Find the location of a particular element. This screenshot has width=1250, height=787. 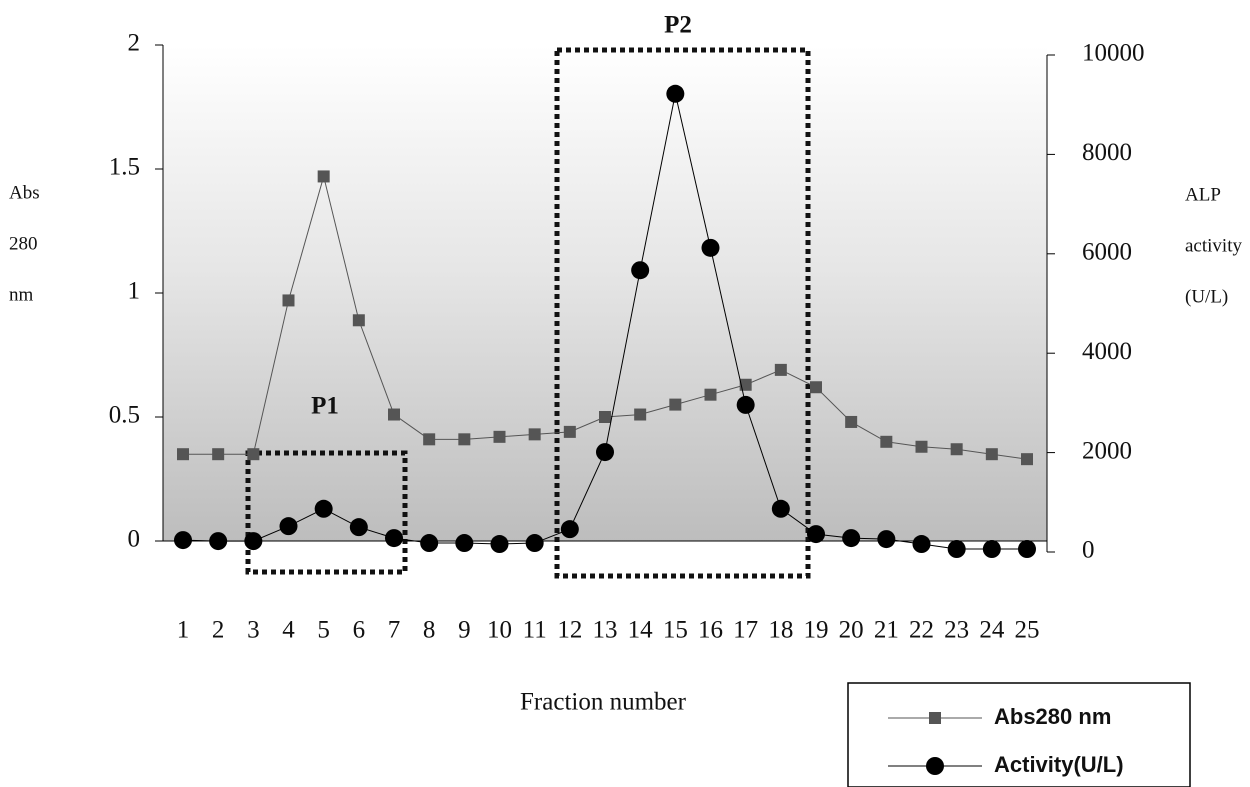

x-tick-label: 2 is located at coordinates (218, 630).